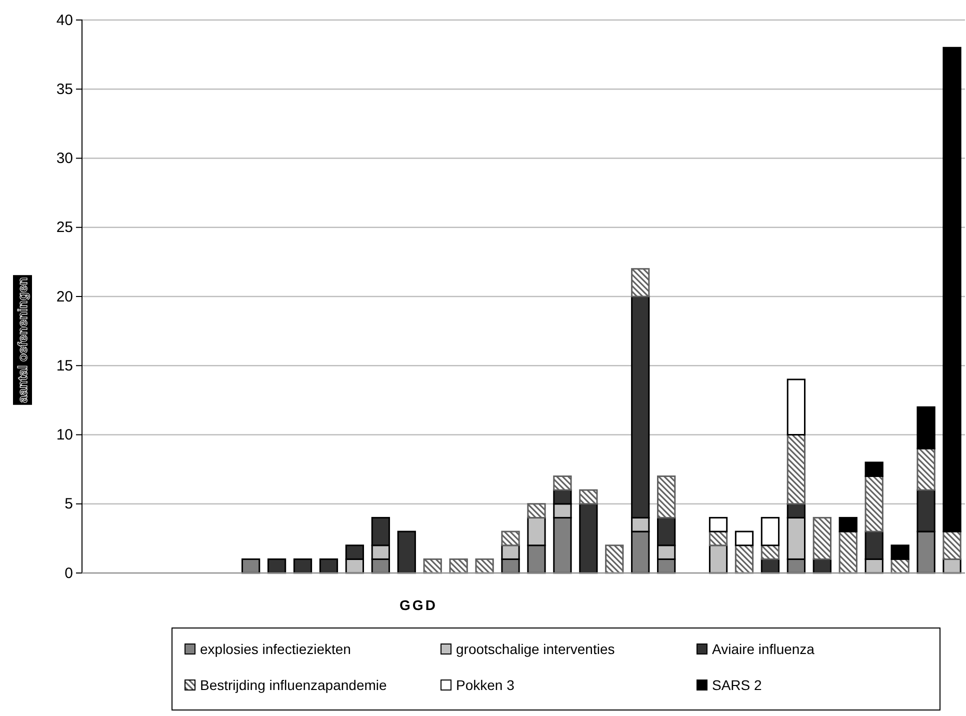  I want to click on y-tick-label: 10, so click(64, 435).